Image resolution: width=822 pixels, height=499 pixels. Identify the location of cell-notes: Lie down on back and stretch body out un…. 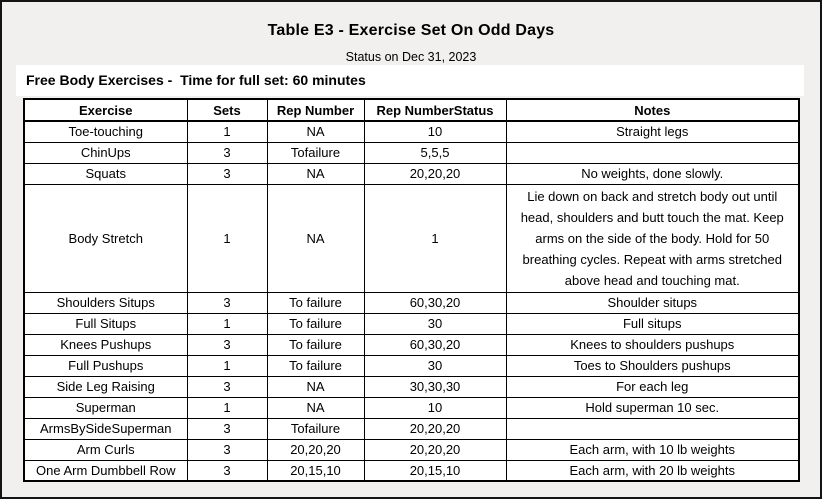
(652, 238).